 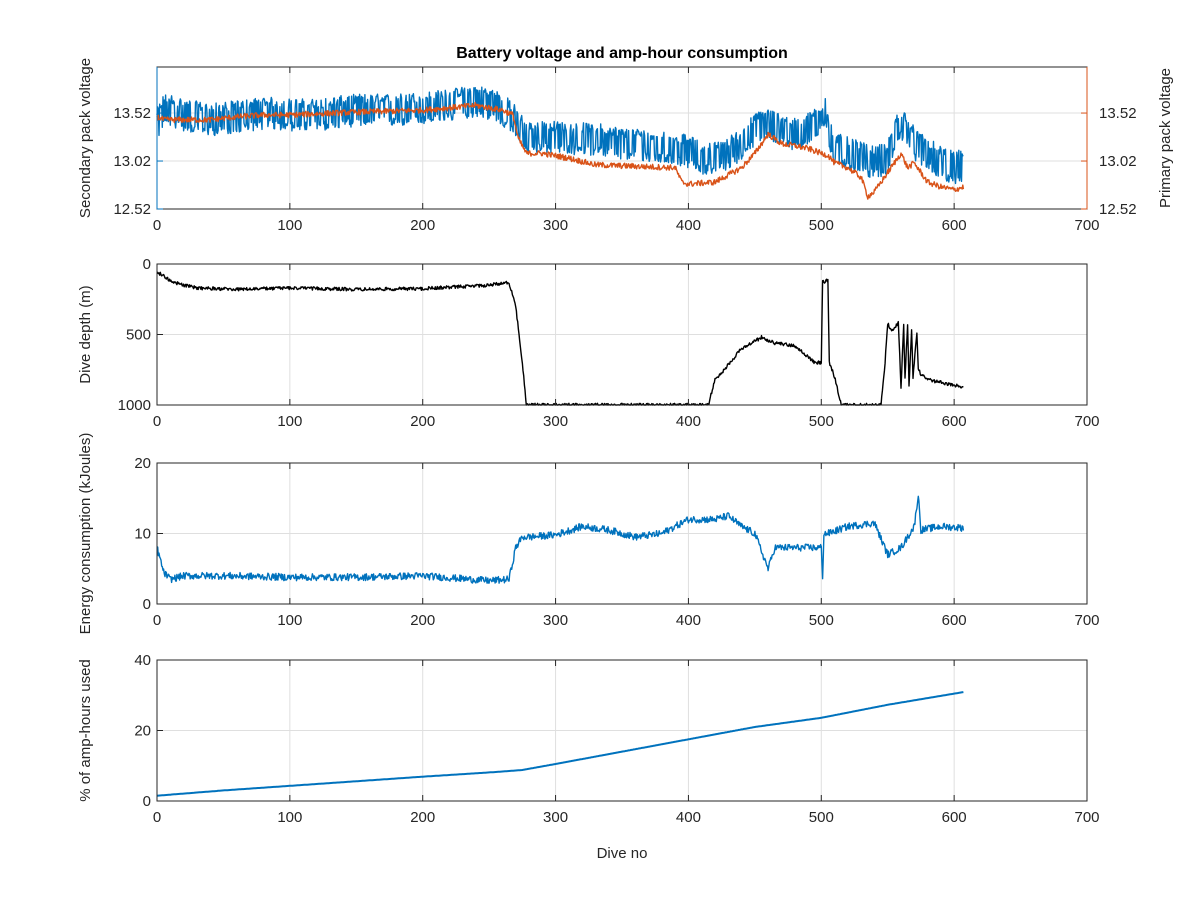 What do you see at coordinates (85, 138) in the screenshot?
I see `y-axis-label: Secondary pack voltage` at bounding box center [85, 138].